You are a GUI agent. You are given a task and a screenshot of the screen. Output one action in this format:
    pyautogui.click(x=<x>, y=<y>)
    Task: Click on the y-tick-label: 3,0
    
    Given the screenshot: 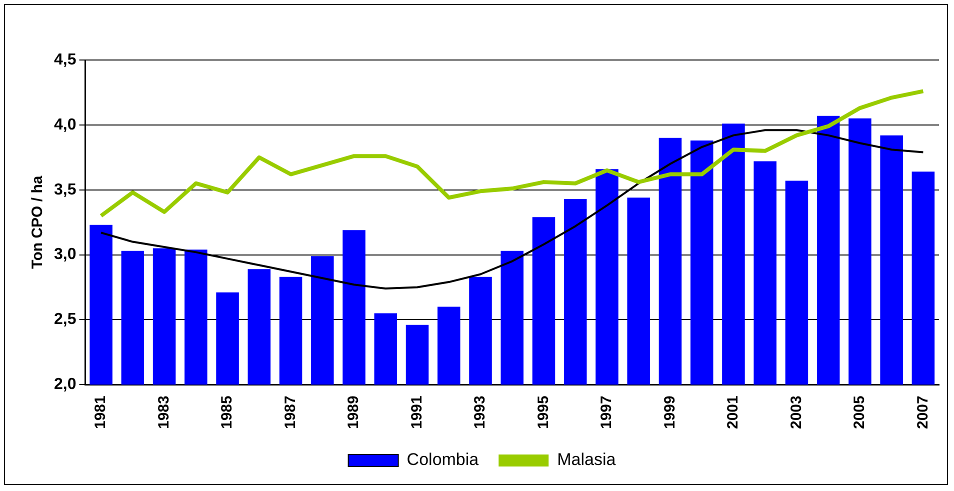 What is the action you would take?
    pyautogui.click(x=65, y=255)
    